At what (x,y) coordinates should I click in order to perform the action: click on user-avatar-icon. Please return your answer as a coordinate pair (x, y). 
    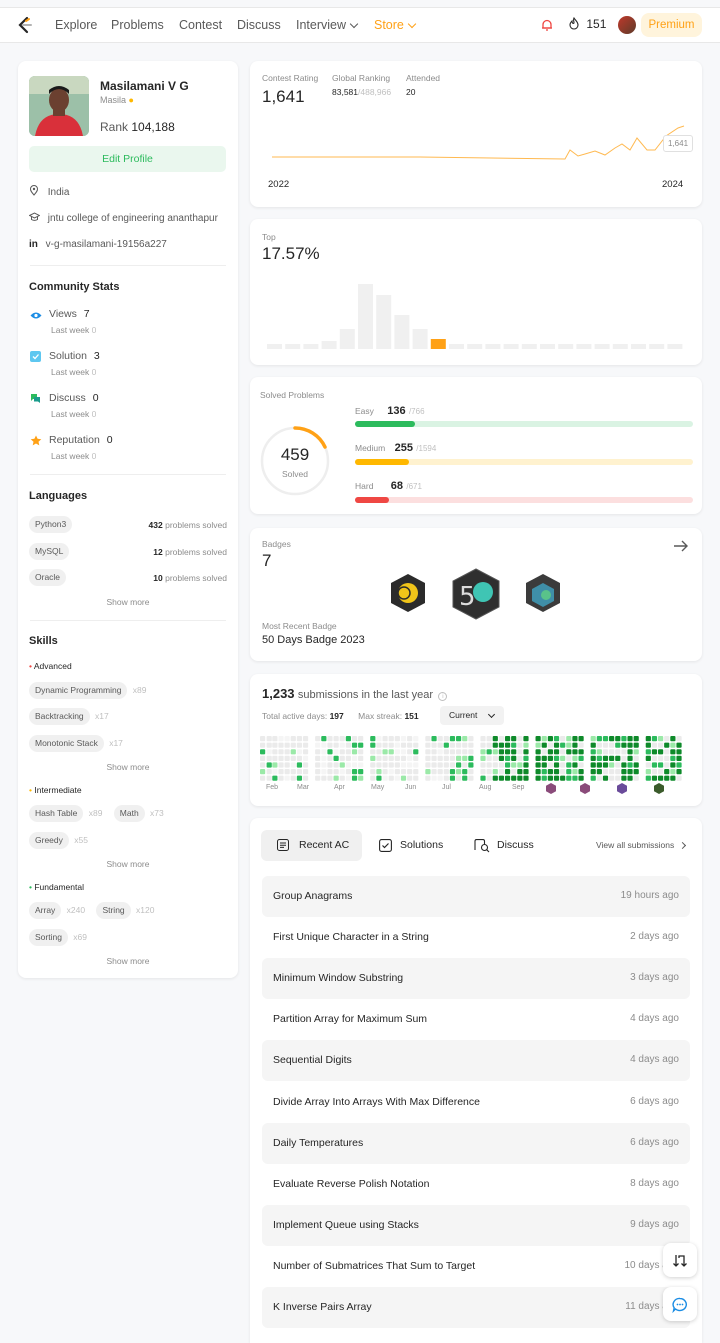
    Looking at the image, I should click on (627, 25).